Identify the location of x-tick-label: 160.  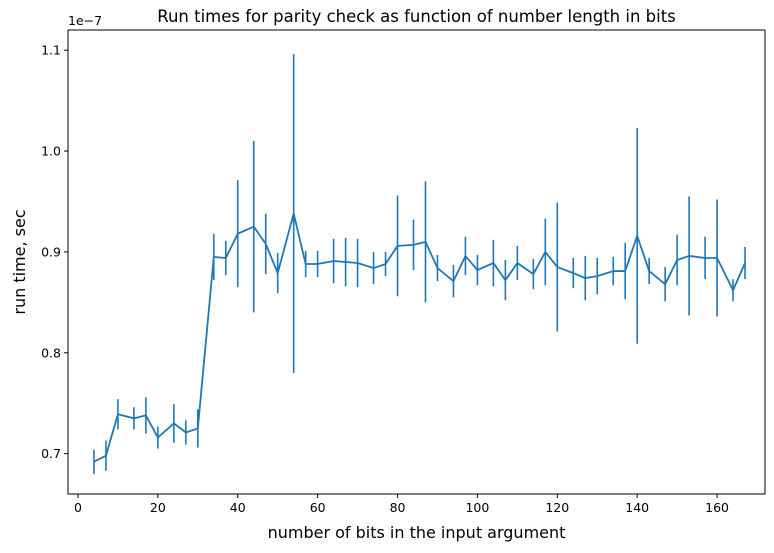
(717, 507).